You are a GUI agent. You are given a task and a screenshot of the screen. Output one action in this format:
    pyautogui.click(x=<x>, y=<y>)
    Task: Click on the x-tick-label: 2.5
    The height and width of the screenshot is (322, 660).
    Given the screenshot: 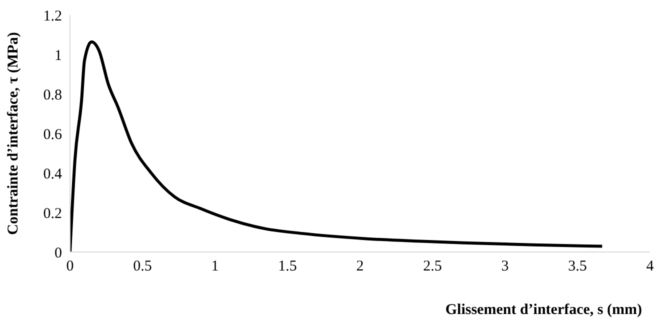 What is the action you would take?
    pyautogui.click(x=432, y=266)
    